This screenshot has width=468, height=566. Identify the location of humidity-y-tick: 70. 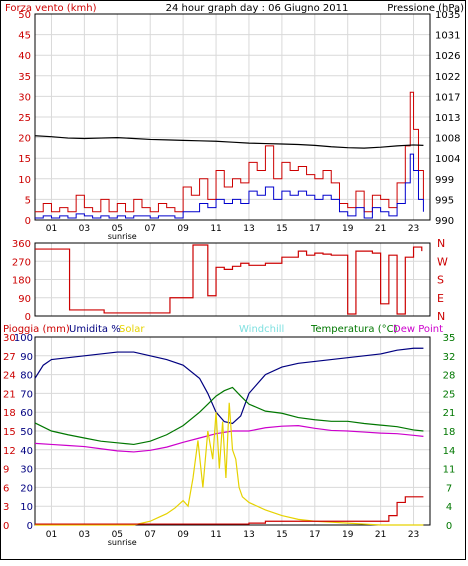
(26, 394).